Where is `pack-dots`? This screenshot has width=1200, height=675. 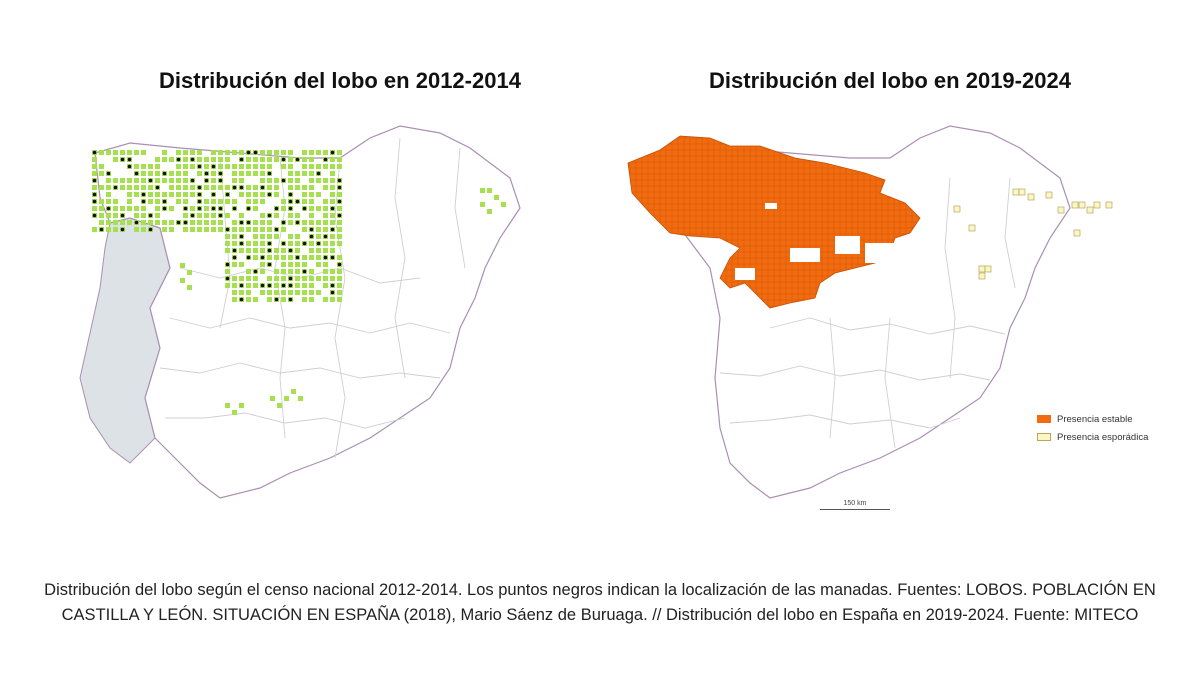 pack-dots is located at coordinates (217, 226).